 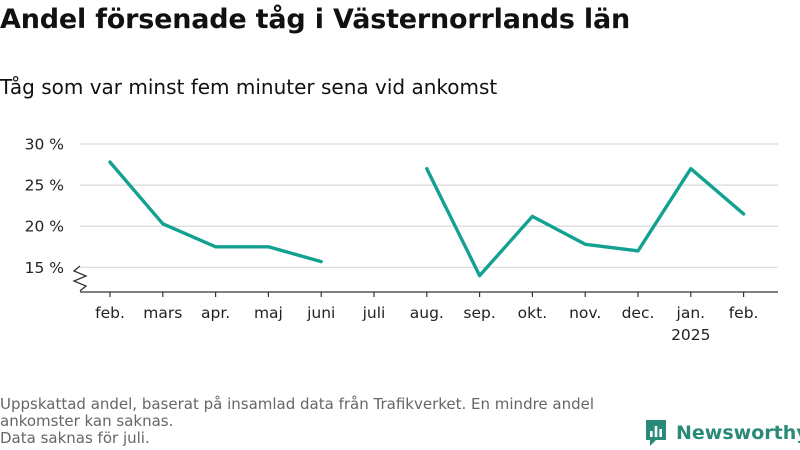 What do you see at coordinates (162, 313) in the screenshot?
I see `x-tick-label: mars` at bounding box center [162, 313].